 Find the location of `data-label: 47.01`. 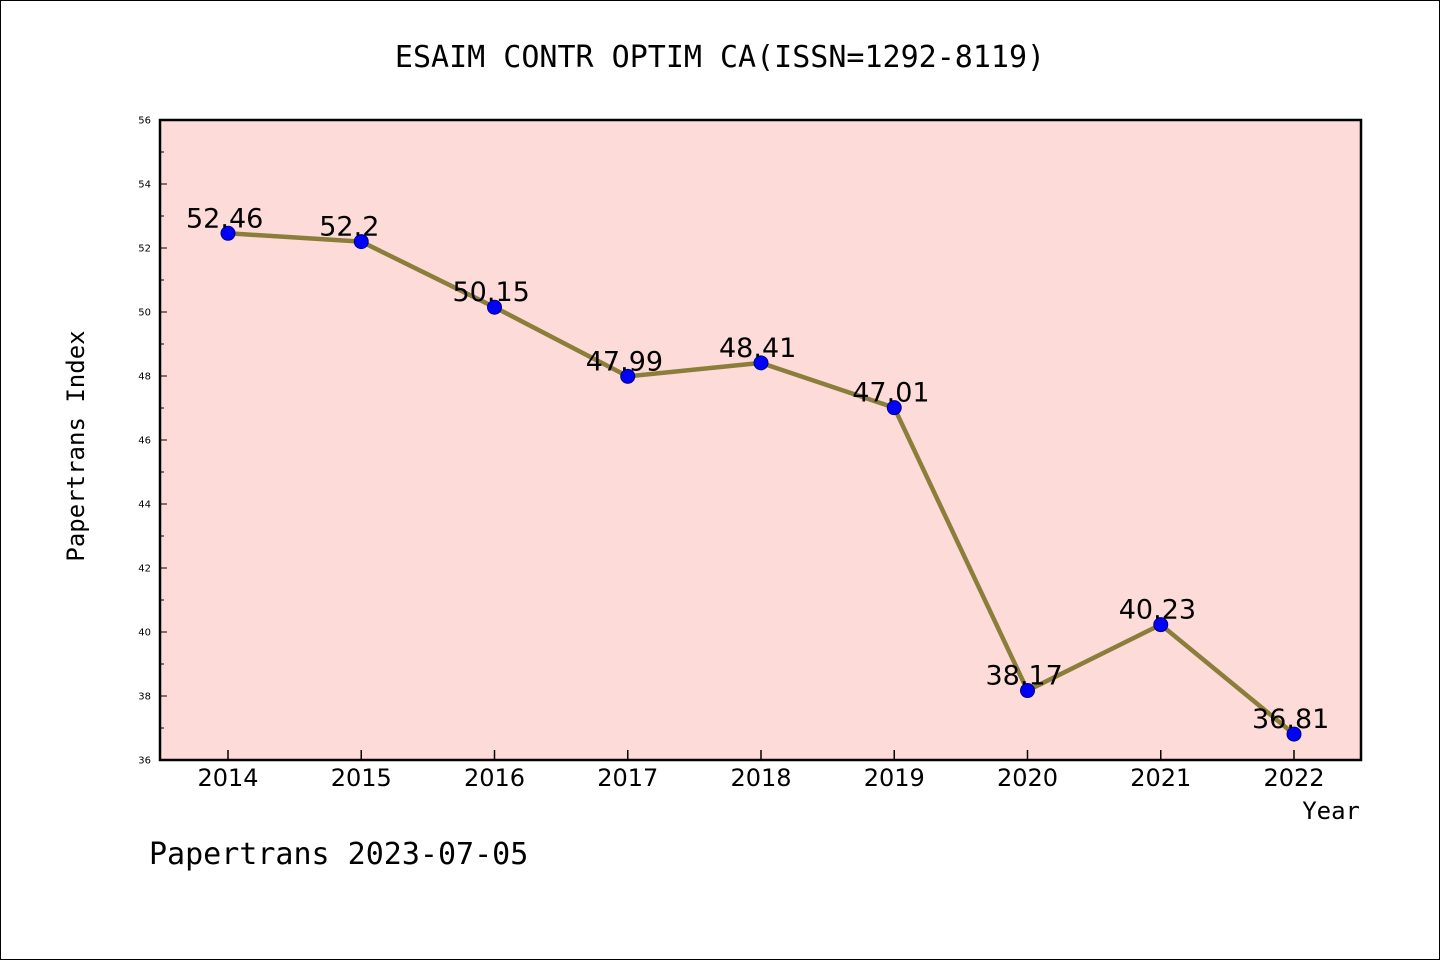

data-label: 47.01 is located at coordinates (890, 393).